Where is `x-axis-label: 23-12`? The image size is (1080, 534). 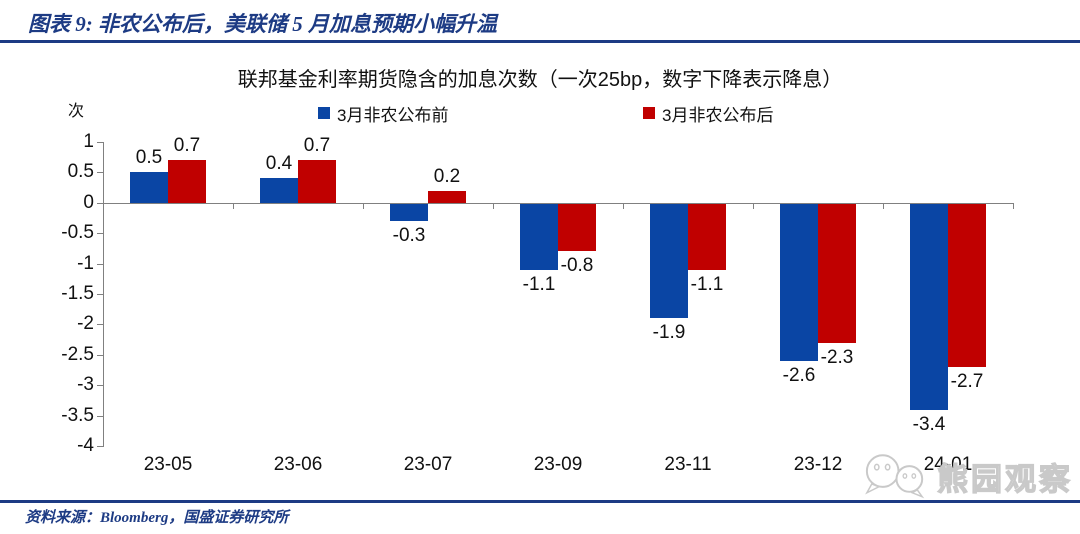 x-axis-label: 23-12 is located at coordinates (818, 464).